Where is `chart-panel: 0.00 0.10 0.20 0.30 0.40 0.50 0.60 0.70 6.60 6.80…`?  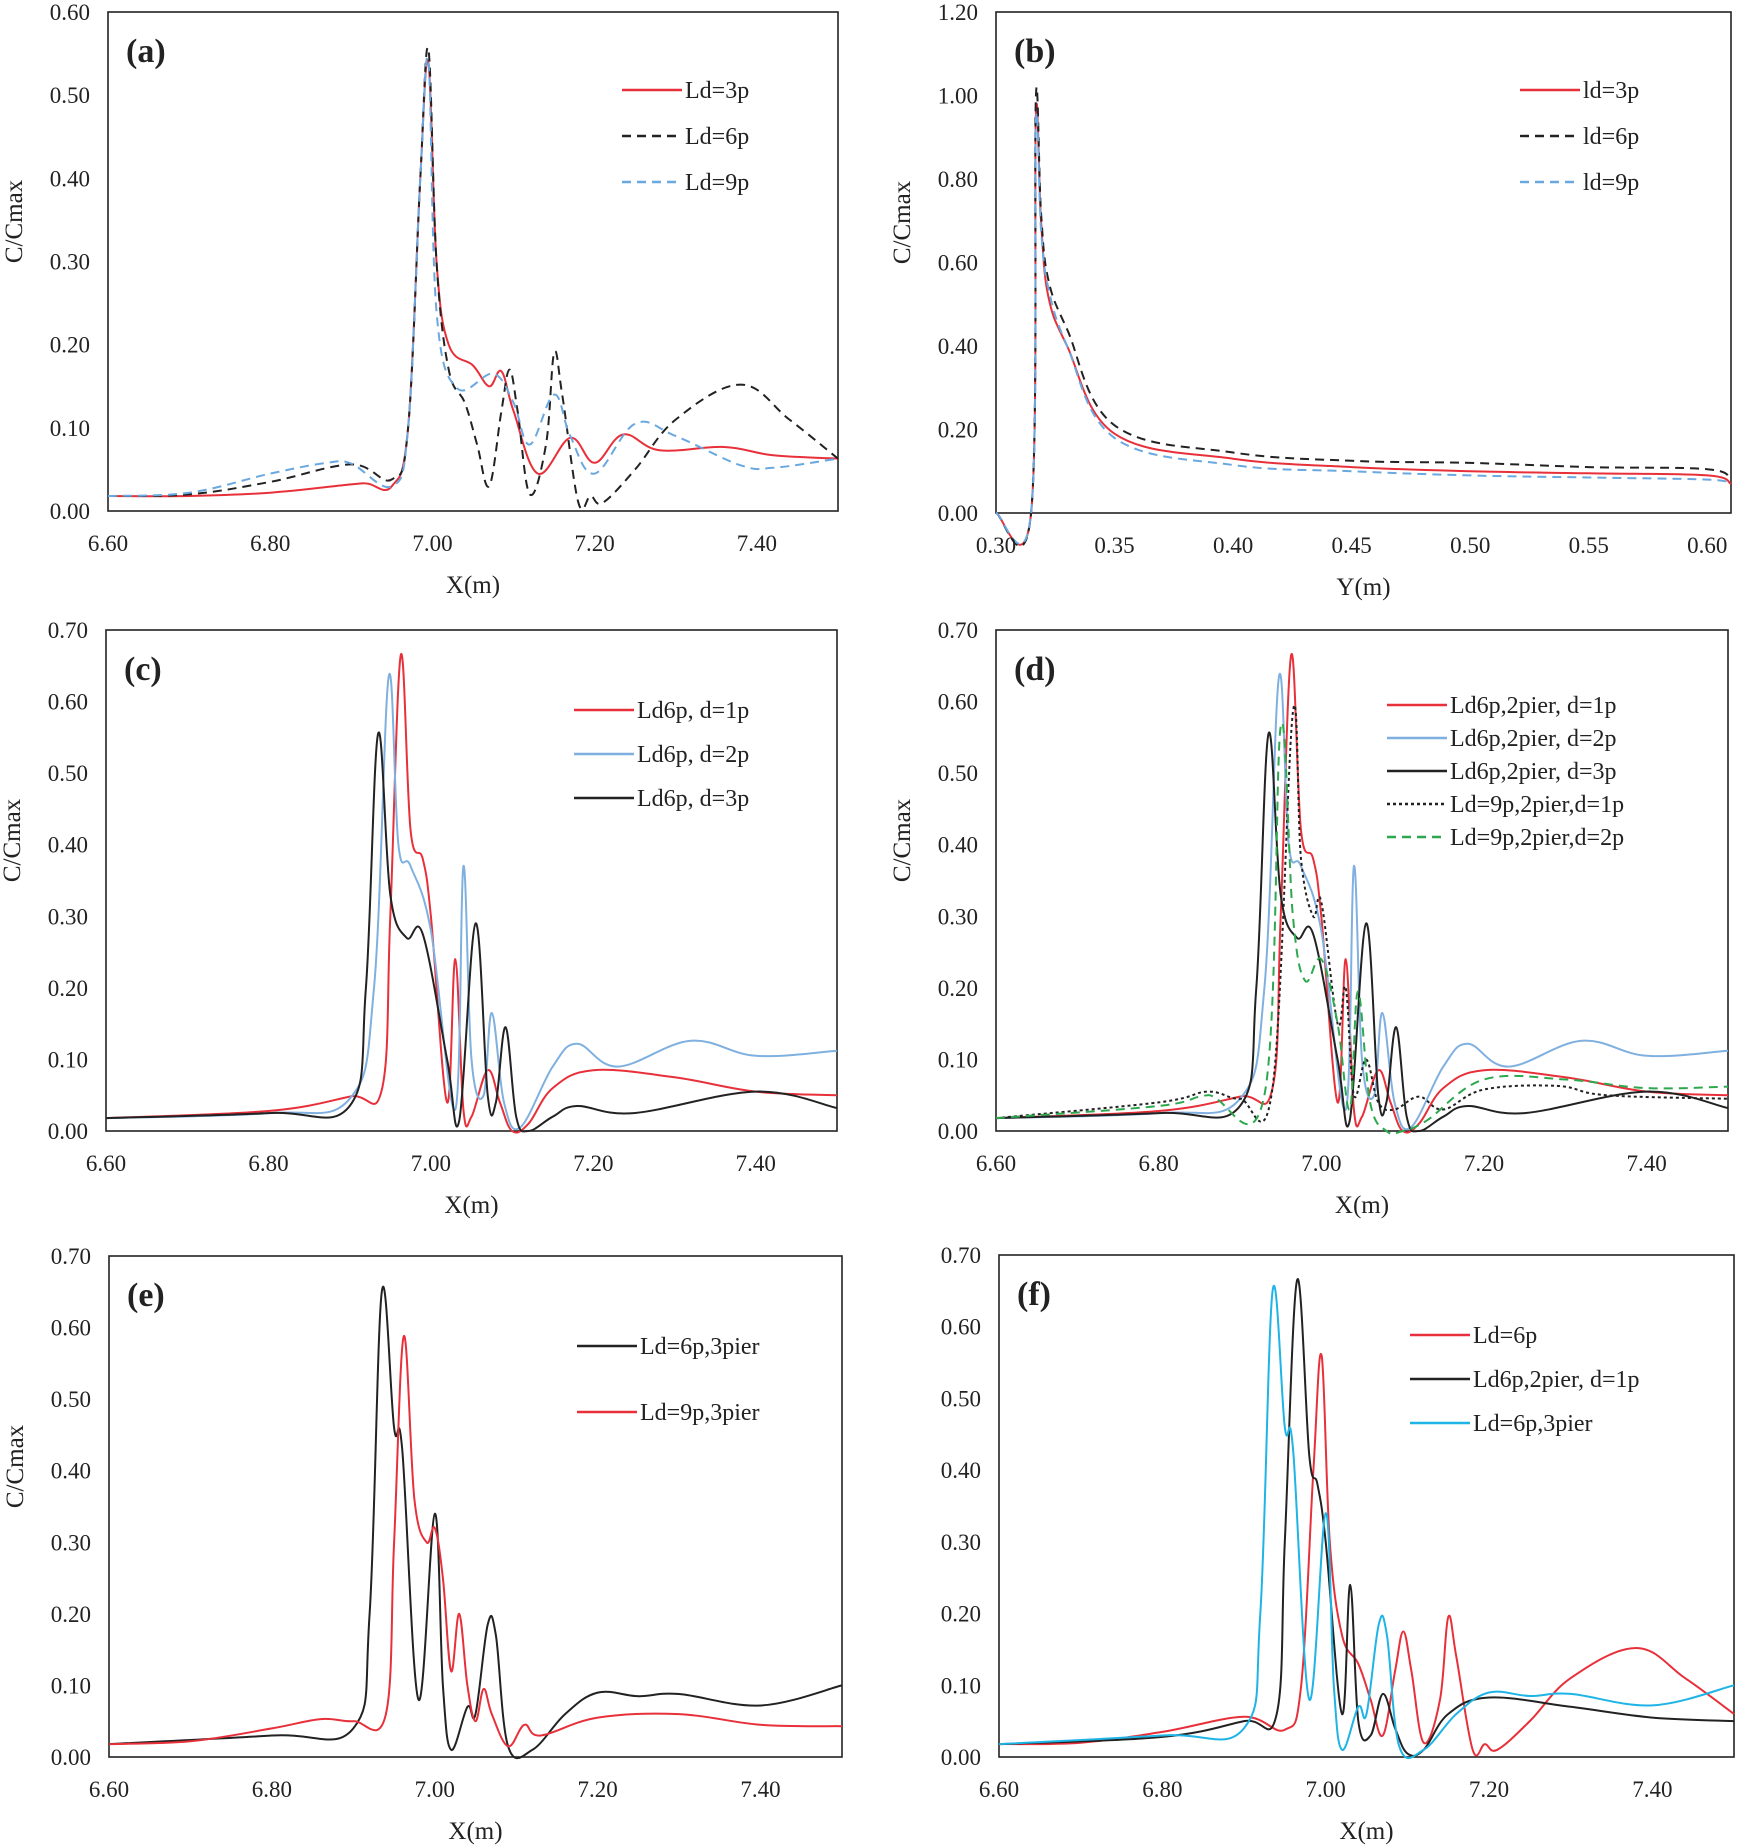 chart-panel: 0.00 0.10 0.20 0.30 0.40 0.50 0.60 0.70 6.60 6.80… is located at coordinates (1338, 1544).